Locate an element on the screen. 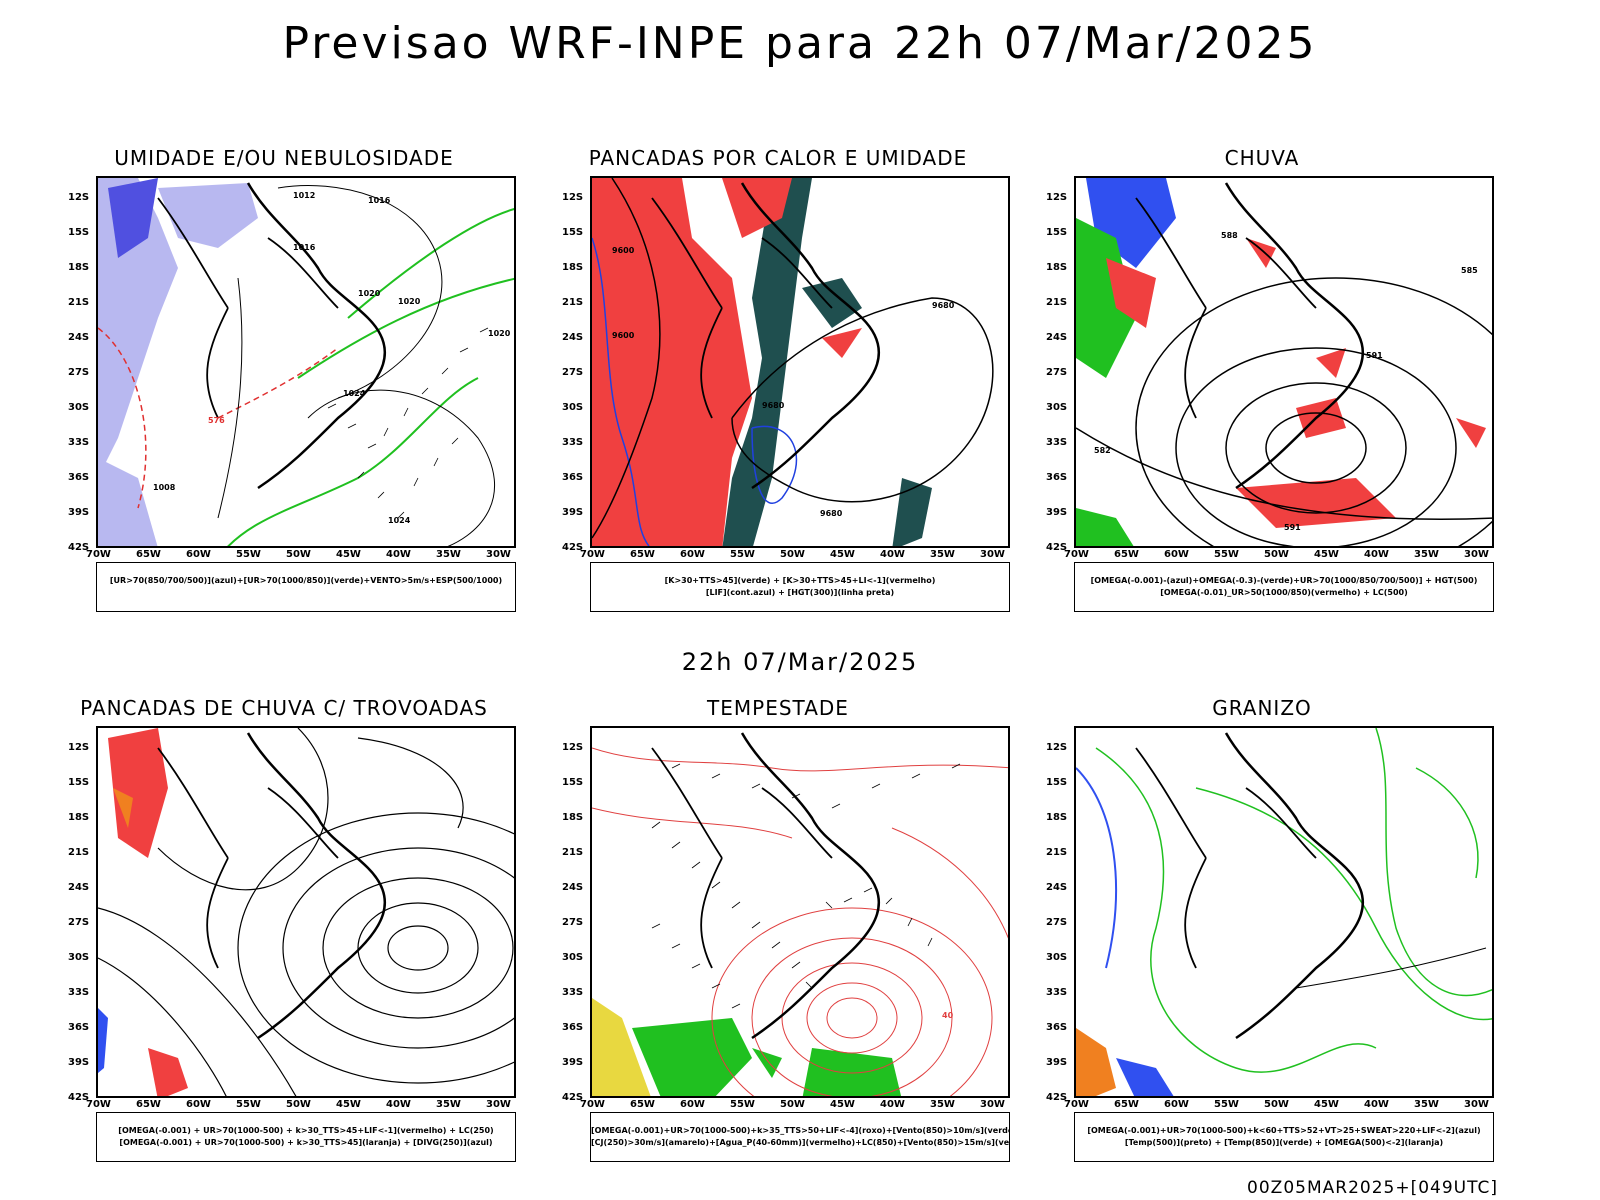  wind-green-area is located at coordinates (852, 1072).